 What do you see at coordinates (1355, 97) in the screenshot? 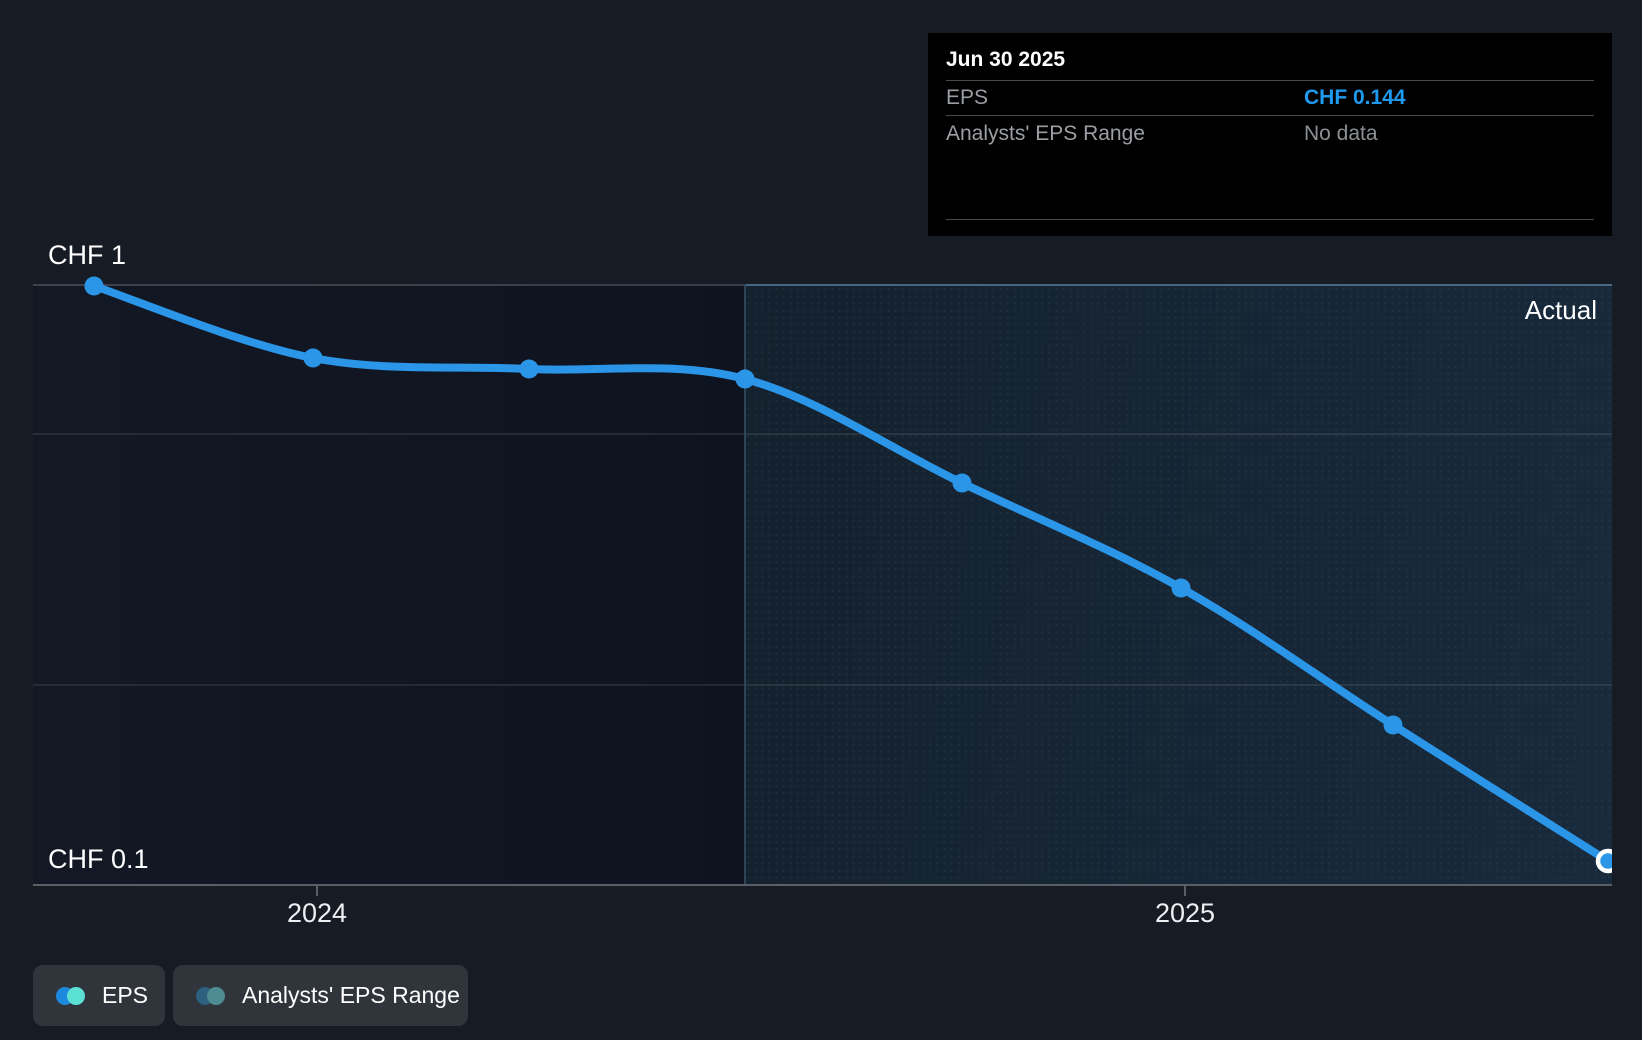
I see `tooltip-eps-value: CHF 0.144` at bounding box center [1355, 97].